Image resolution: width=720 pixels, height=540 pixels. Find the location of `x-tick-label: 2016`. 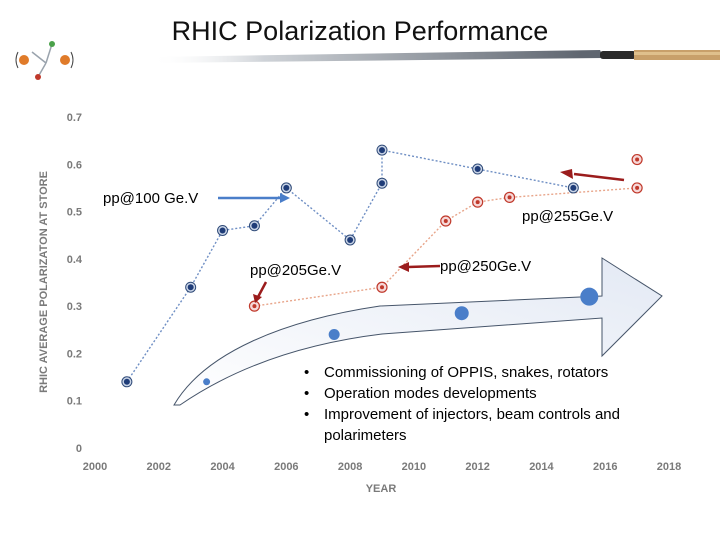

x-tick-label: 2016 is located at coordinates (605, 467).